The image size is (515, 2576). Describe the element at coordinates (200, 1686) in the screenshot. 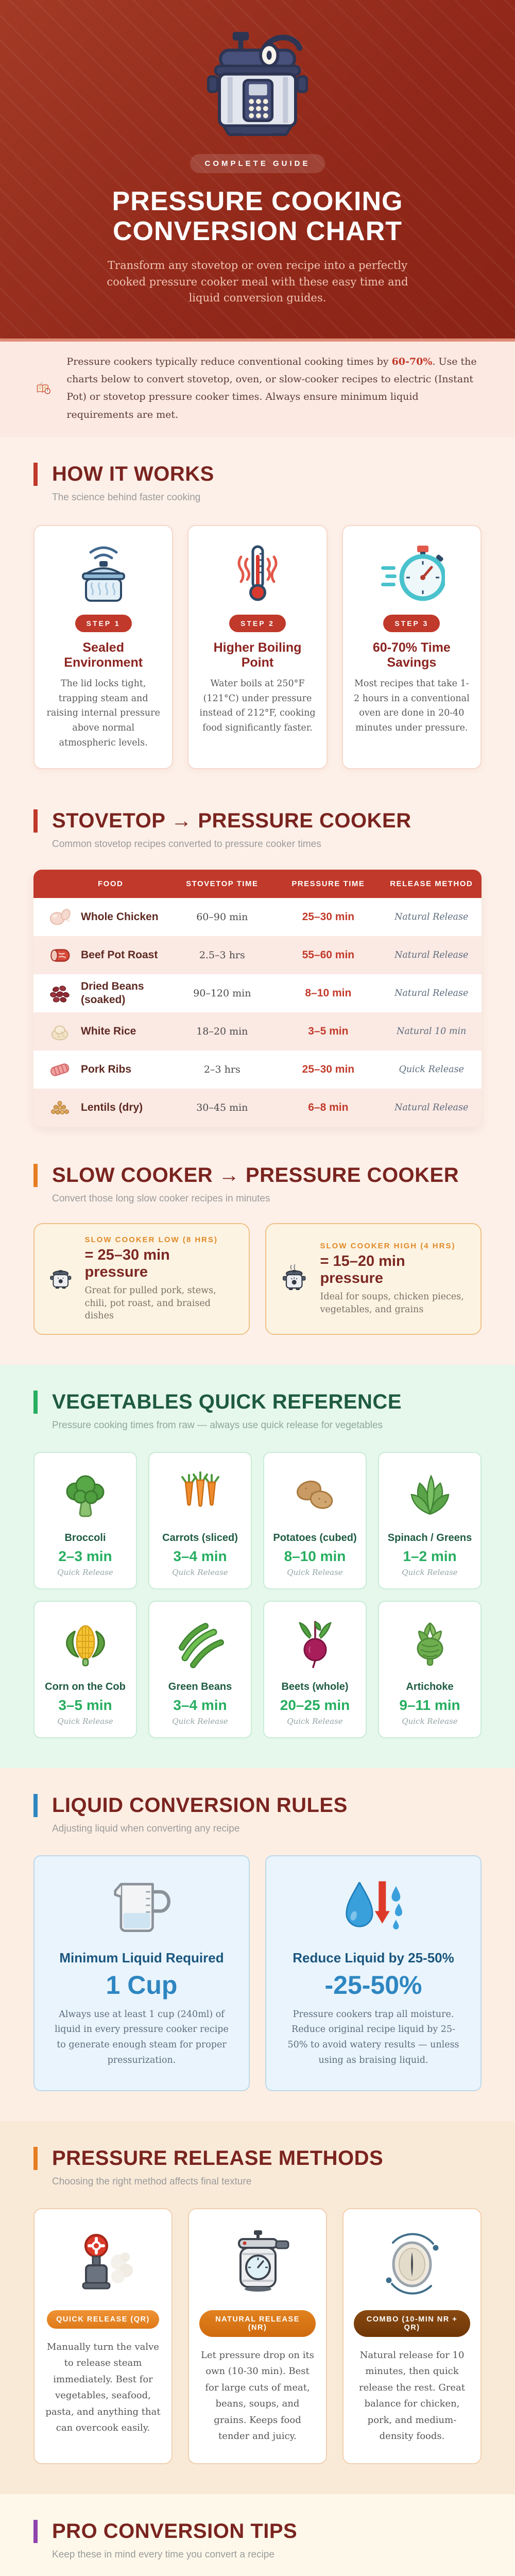

I see `veg-name: Green Beans` at that location.